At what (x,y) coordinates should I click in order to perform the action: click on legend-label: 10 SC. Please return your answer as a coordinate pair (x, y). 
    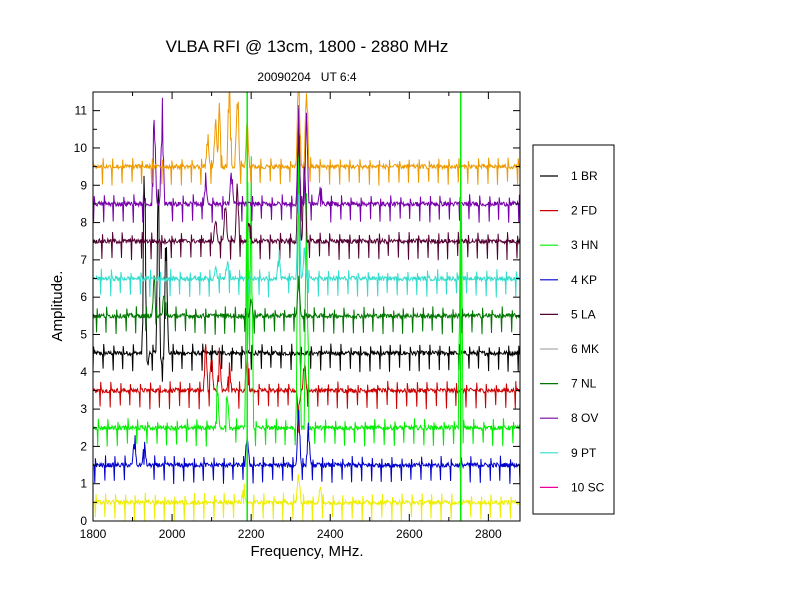
    Looking at the image, I should click on (588, 487).